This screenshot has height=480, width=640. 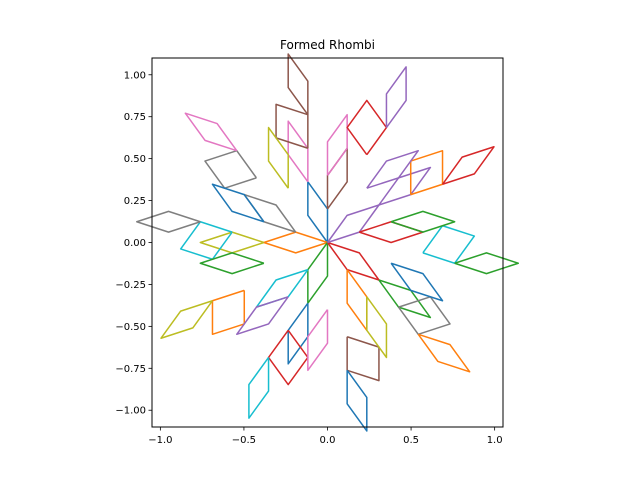 I want to click on y-tick-label: 0.75, so click(x=135, y=117).